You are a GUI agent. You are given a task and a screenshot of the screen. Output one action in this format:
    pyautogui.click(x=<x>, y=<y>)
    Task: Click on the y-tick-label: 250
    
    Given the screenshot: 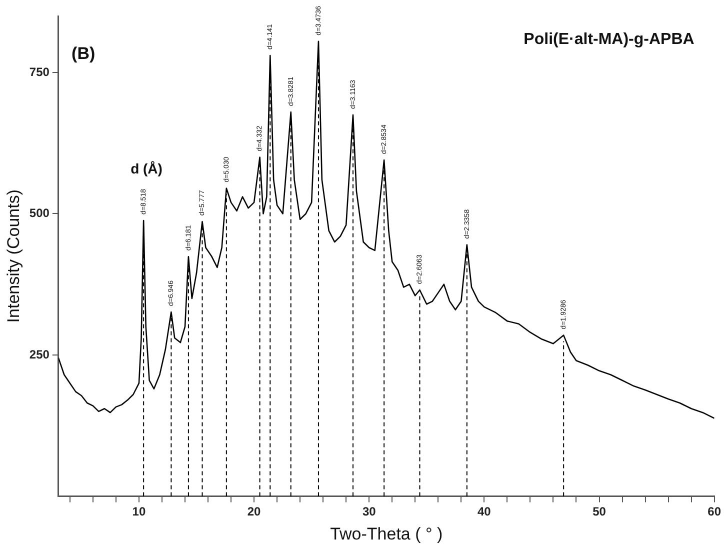 What is the action you would take?
    pyautogui.click(x=39, y=354)
    